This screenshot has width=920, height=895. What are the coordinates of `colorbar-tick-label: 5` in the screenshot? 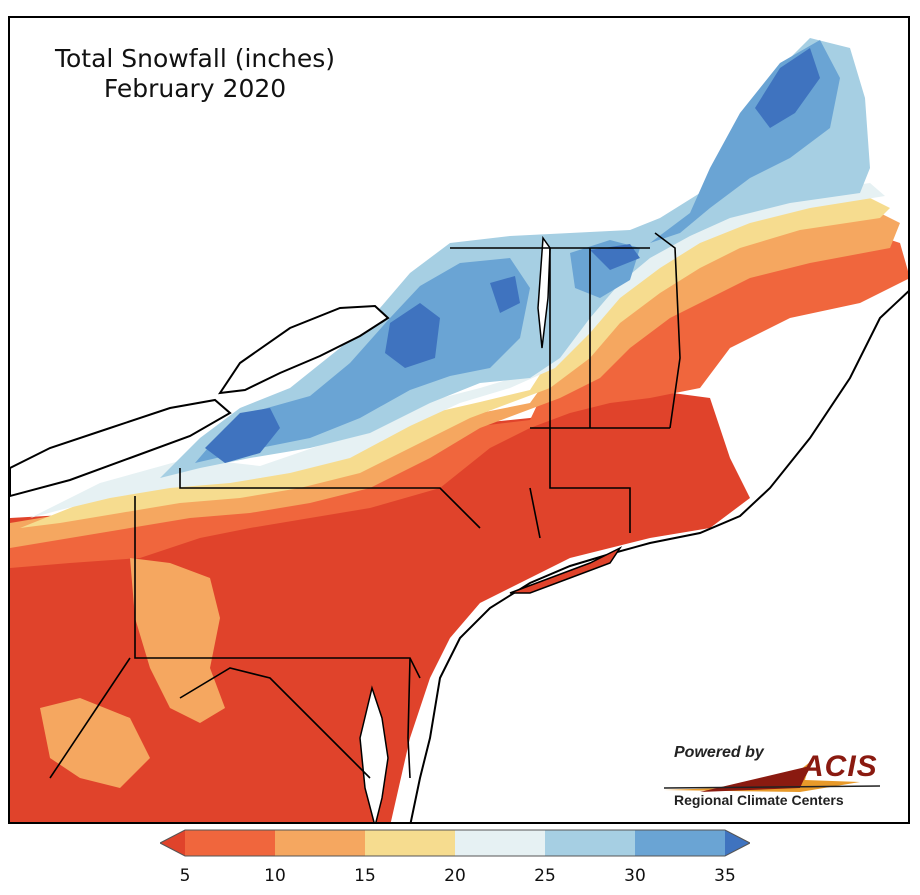 It's located at (185, 876).